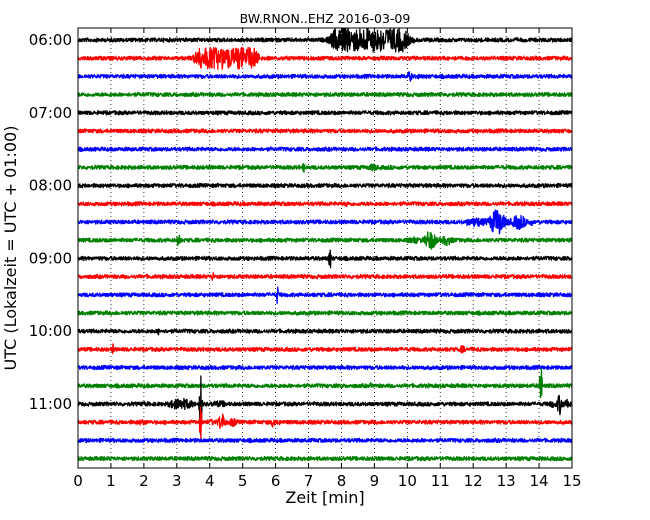  Describe the element at coordinates (50, 186) in the screenshot. I see `y-tick-label: 08:00` at that location.